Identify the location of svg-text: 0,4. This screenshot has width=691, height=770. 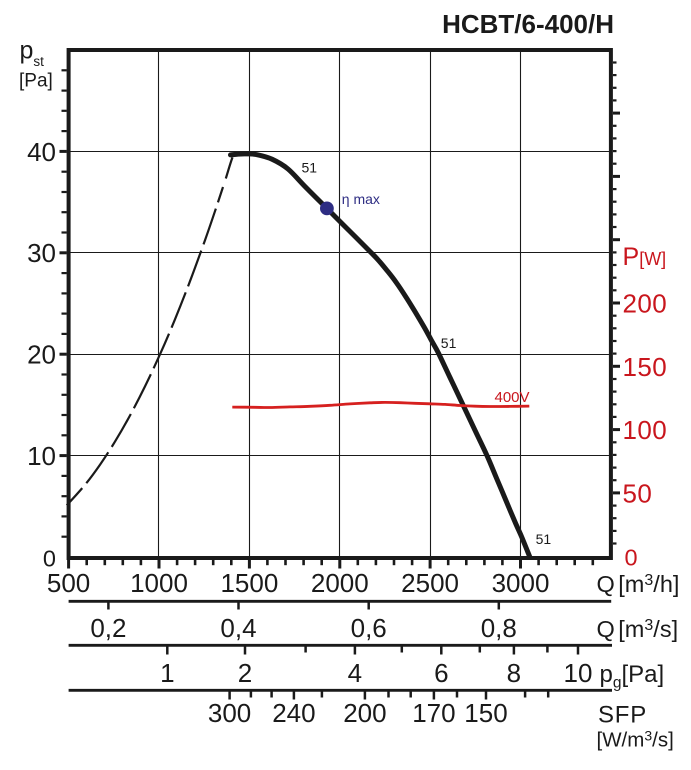
(238, 628).